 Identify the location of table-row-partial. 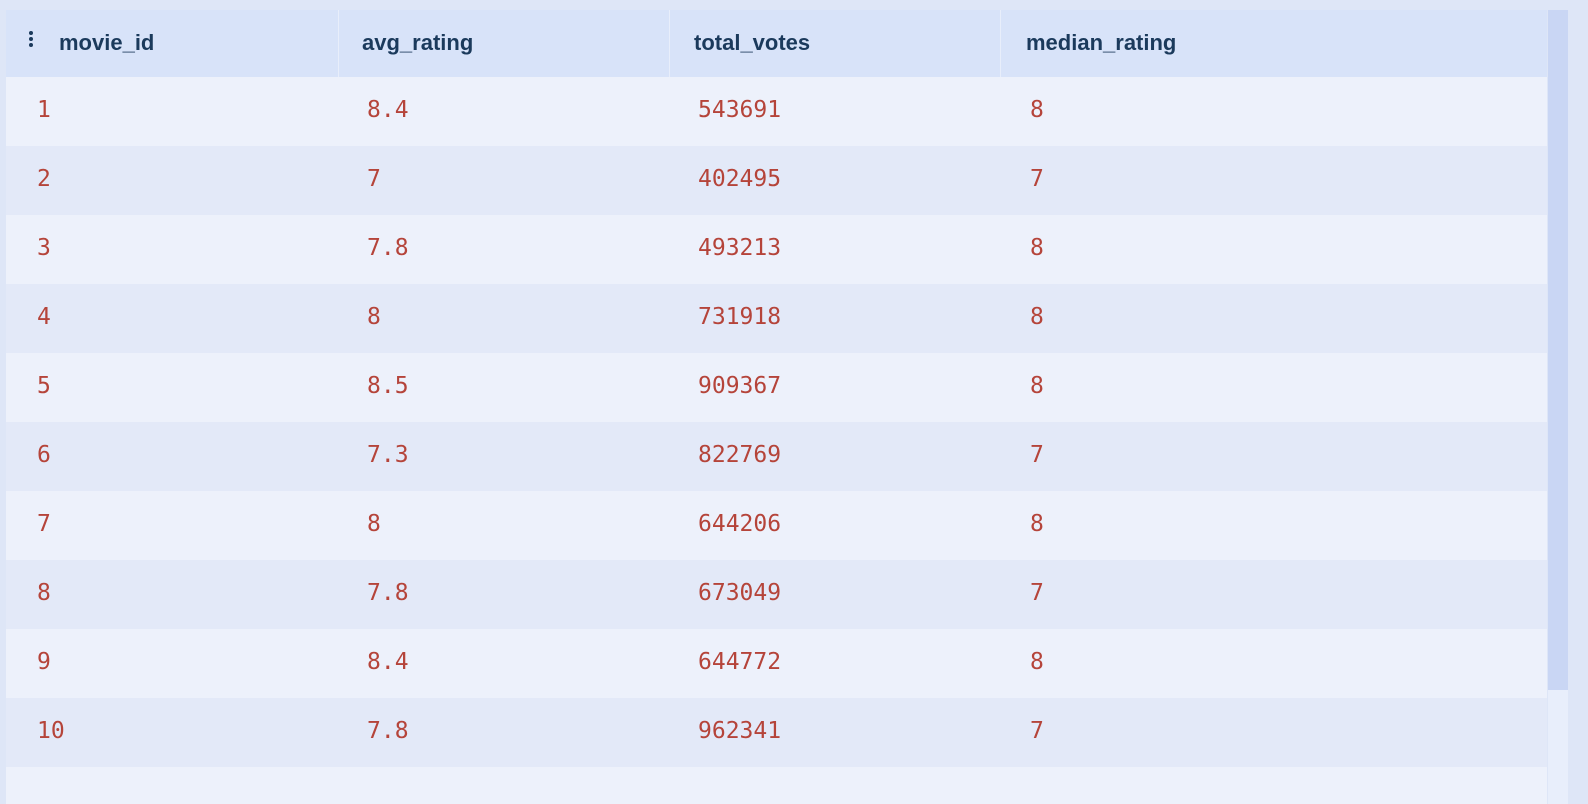
(776, 785).